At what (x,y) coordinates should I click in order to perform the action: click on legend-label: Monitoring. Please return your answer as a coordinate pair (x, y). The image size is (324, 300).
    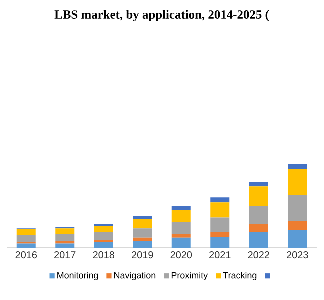
    Looking at the image, I should click on (78, 276).